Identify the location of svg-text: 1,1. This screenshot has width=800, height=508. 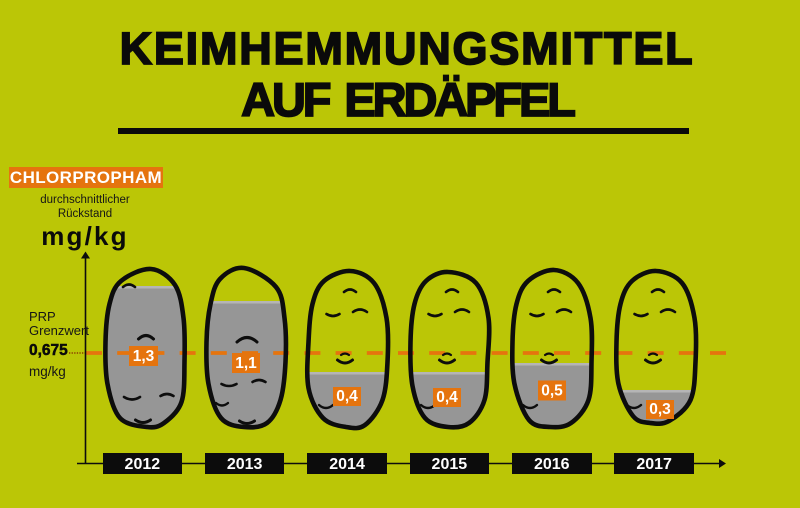
(246, 363).